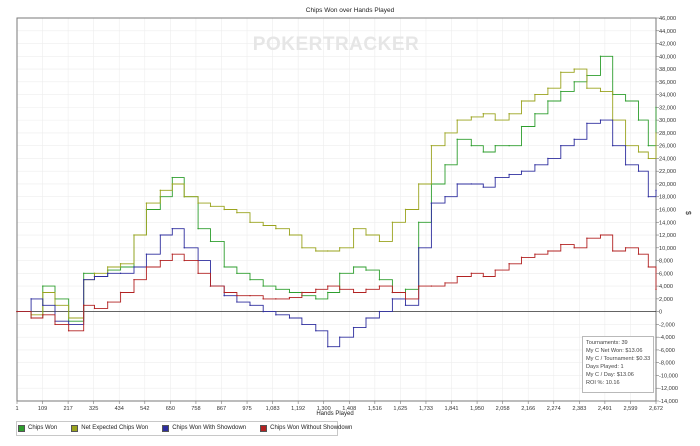 Image resolution: width=700 pixels, height=446 pixels. What do you see at coordinates (660, 313) in the screenshot?
I see `y-tick-label: 0` at bounding box center [660, 313].